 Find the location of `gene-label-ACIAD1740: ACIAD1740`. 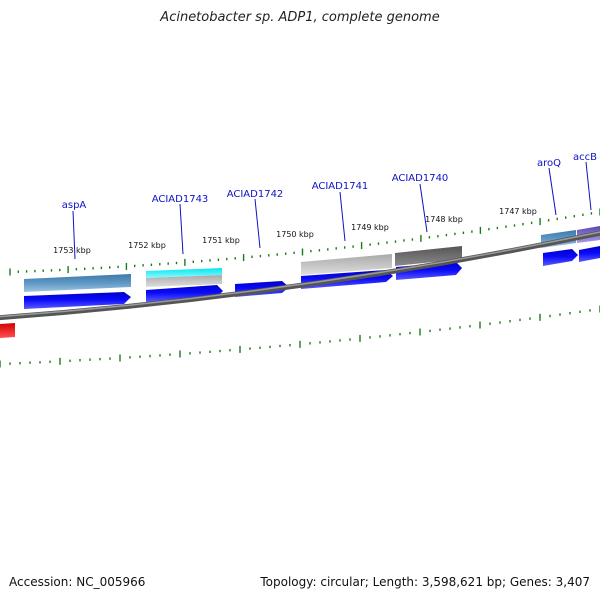

gene-label-ACIAD1740: ACIAD1740 is located at coordinates (420, 178).